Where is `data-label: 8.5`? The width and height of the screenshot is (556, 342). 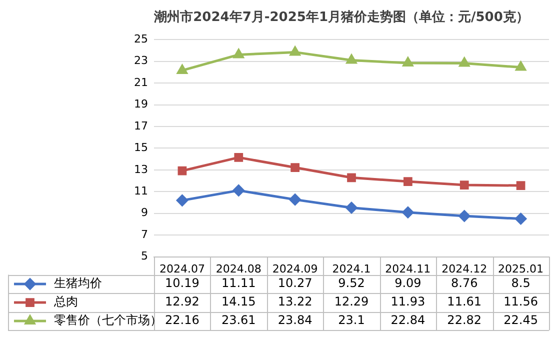
data-label: 8.5 is located at coordinates (520, 283).